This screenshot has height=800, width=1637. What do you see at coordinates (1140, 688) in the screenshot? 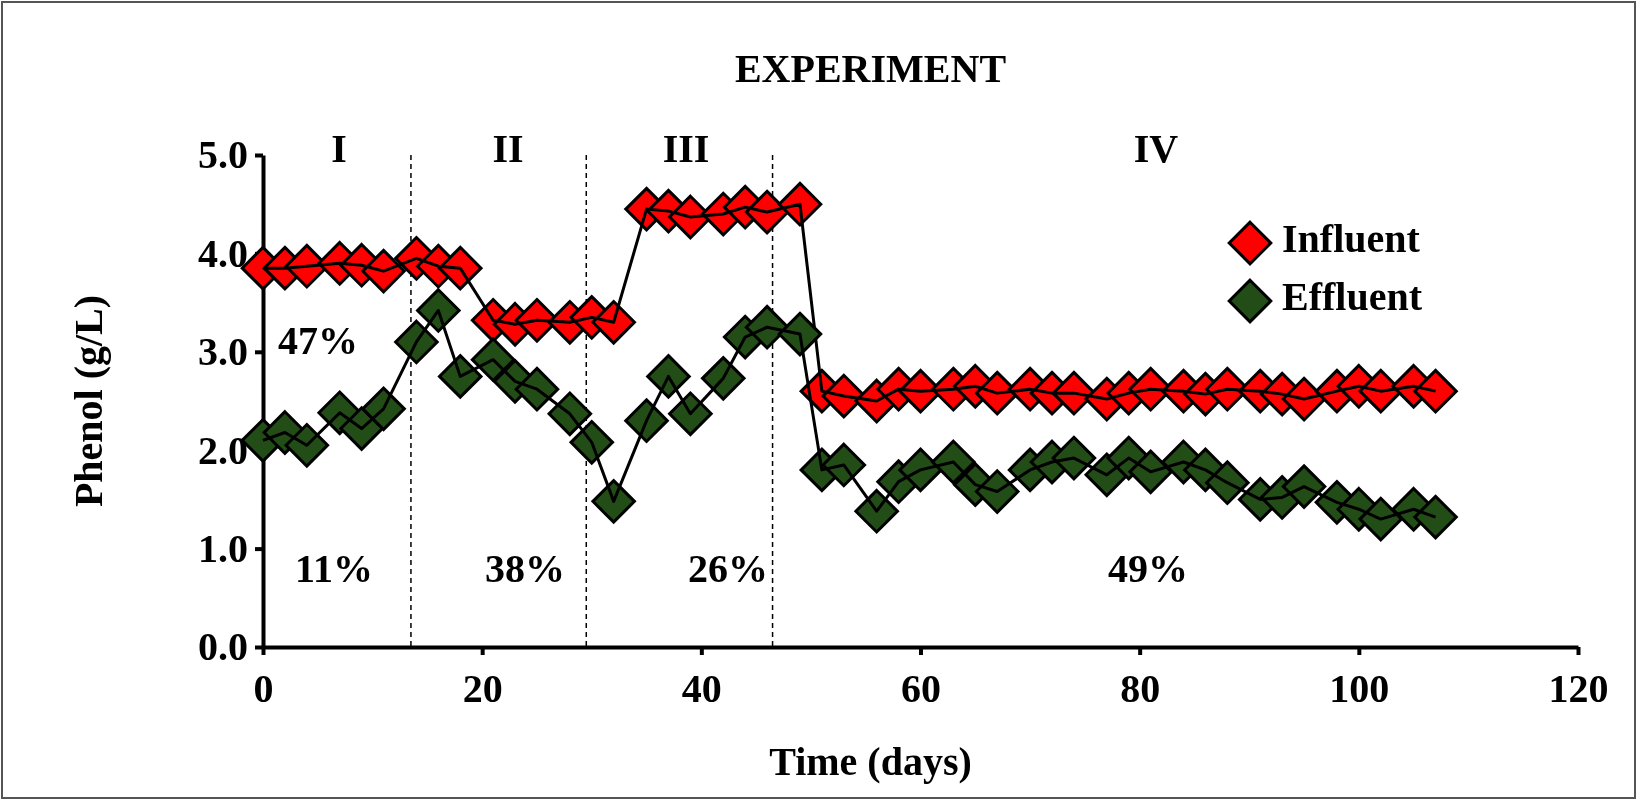
I see `x-tick-label: 80` at bounding box center [1140, 688].